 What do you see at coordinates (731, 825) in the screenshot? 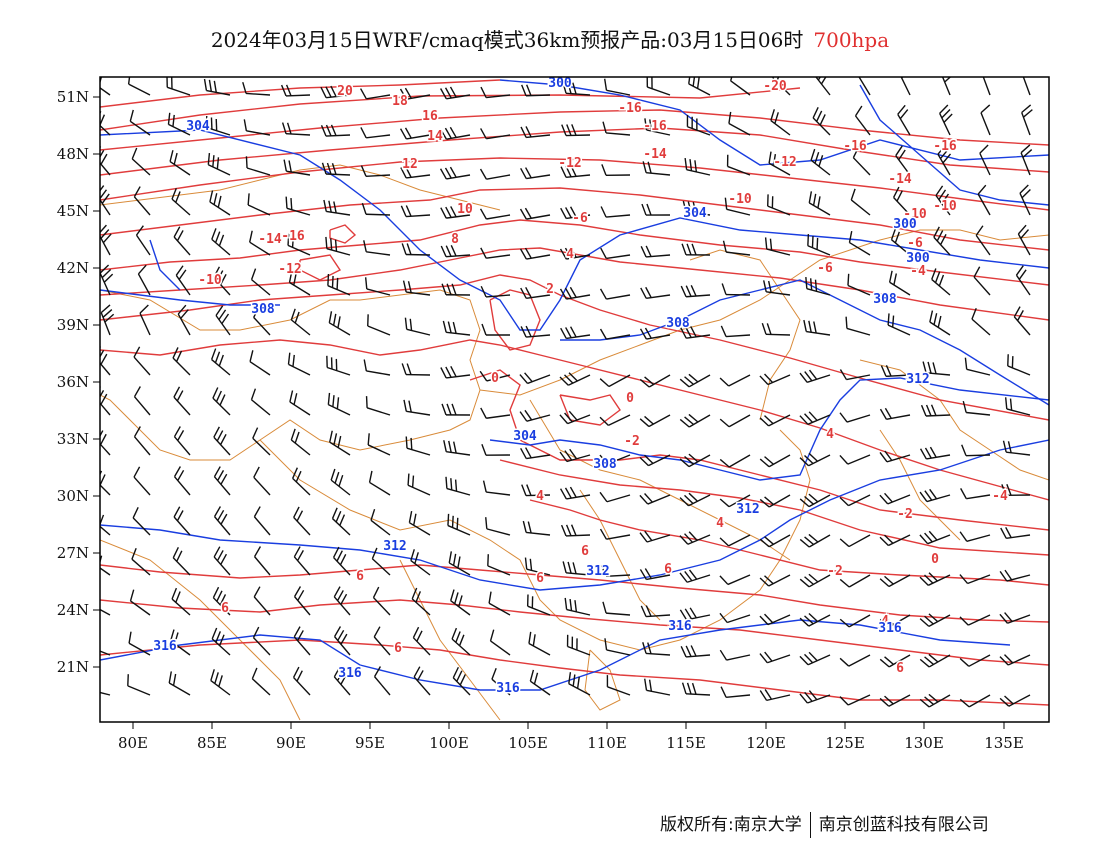
I see `credit-owner: 版权所有:南京大学` at bounding box center [731, 825].